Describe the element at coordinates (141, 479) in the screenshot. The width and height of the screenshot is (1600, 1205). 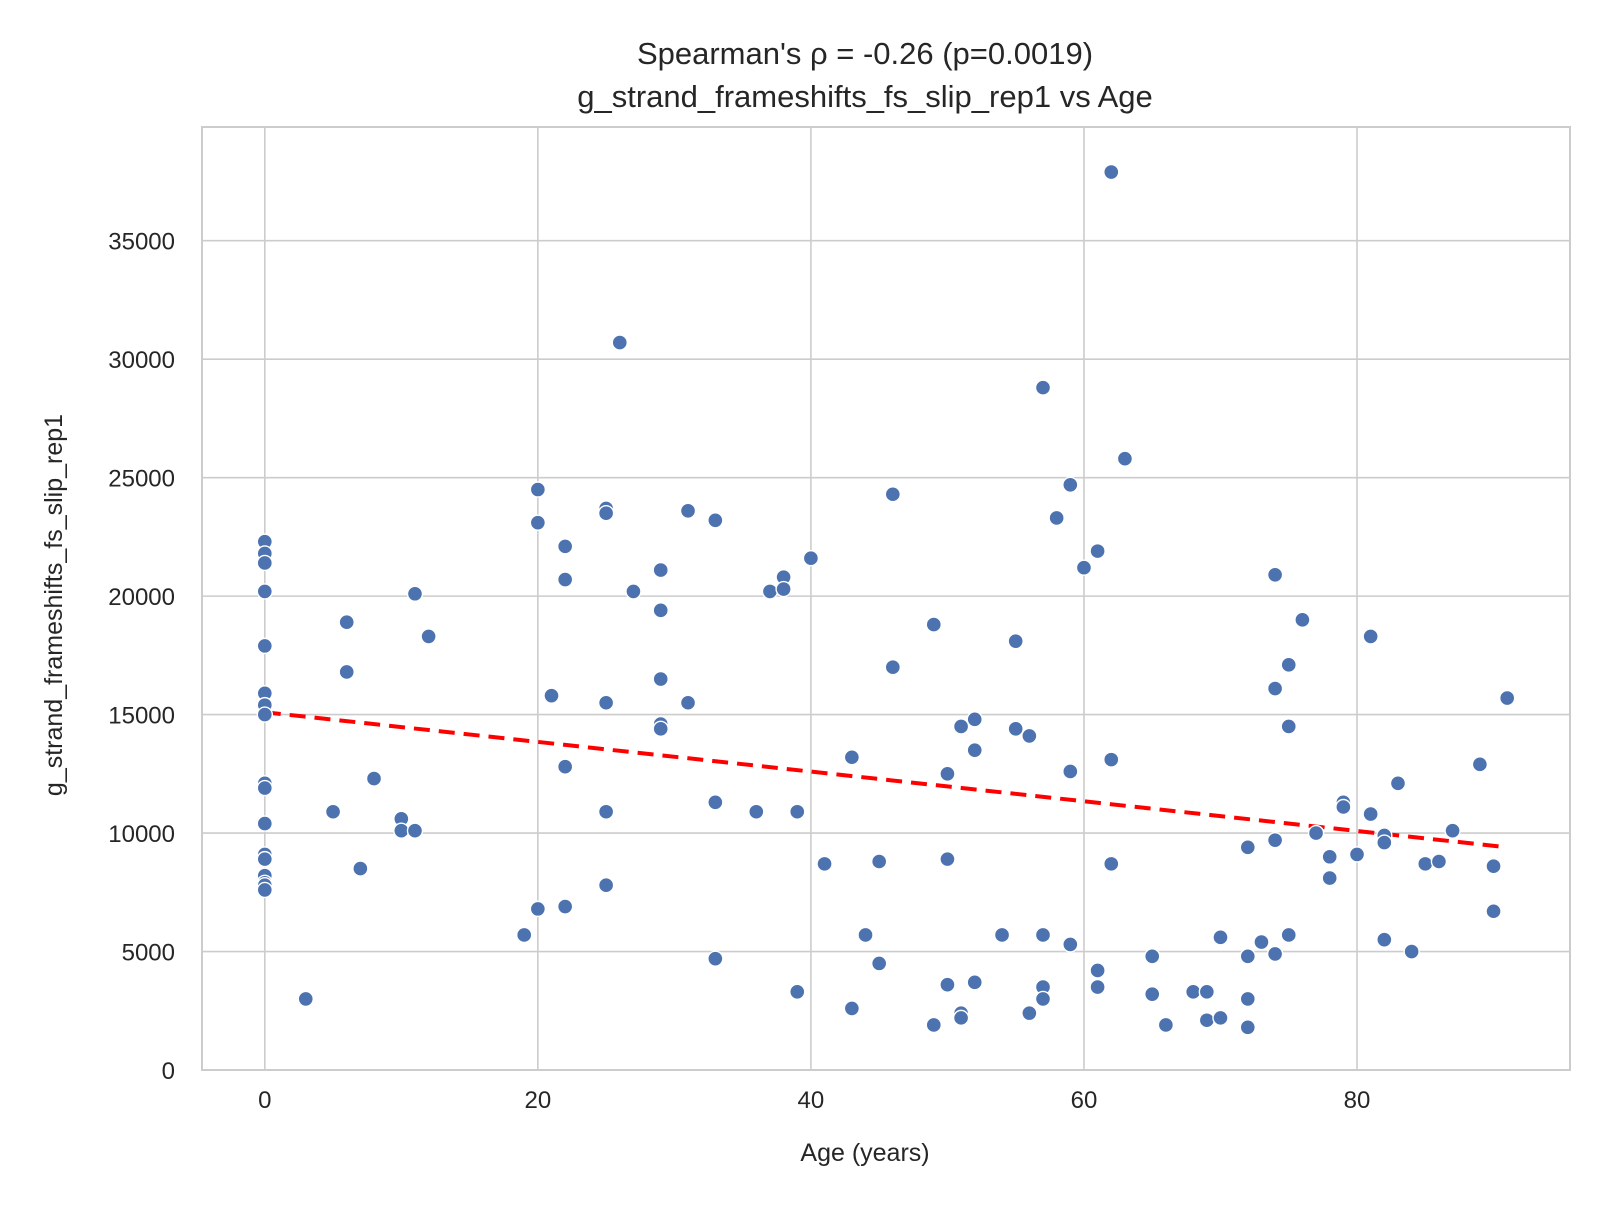
I see `y-tick-label: 25000` at that location.